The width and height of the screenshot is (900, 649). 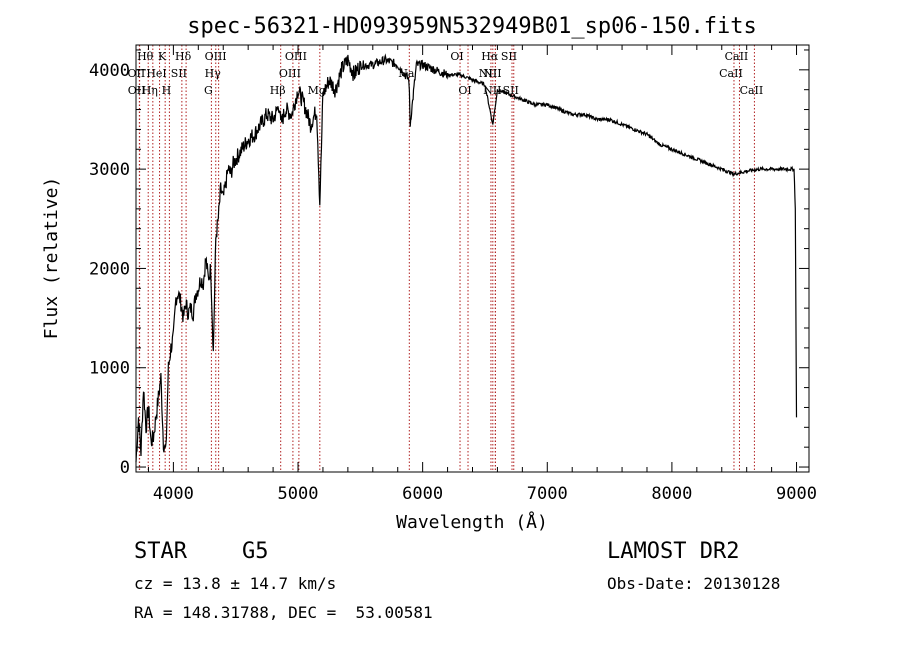 I want to click on redshift-text: cz = 13.8 ± 14.7 km/s, so click(x=235, y=583).